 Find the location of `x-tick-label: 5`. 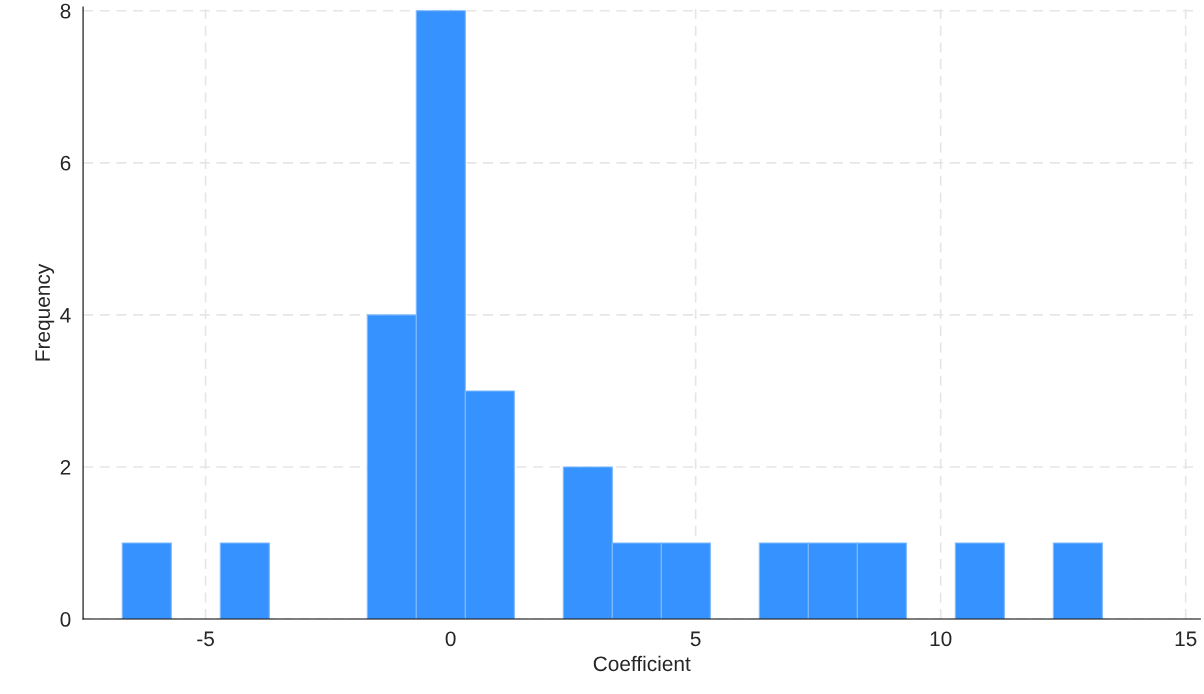

x-tick-label: 5 is located at coordinates (695, 639).